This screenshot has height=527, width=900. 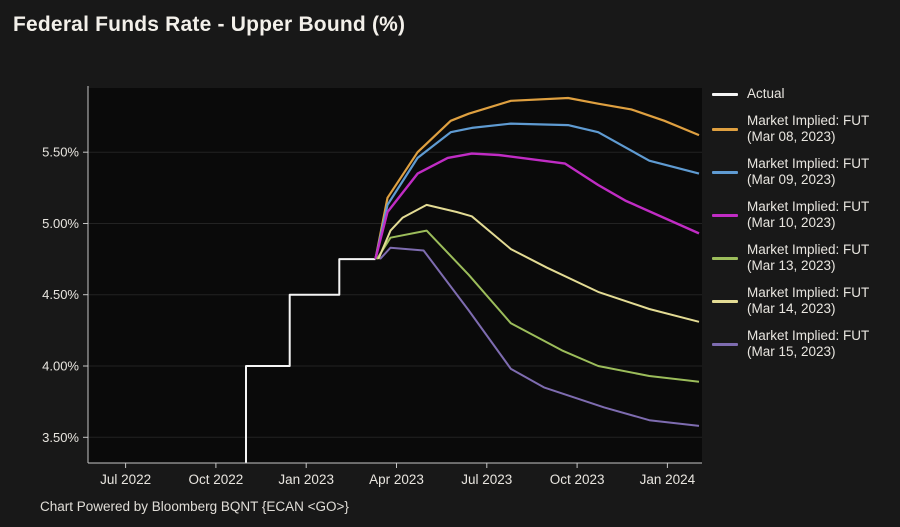 I want to click on x-tick-label: Apr 2023, so click(x=396, y=479).